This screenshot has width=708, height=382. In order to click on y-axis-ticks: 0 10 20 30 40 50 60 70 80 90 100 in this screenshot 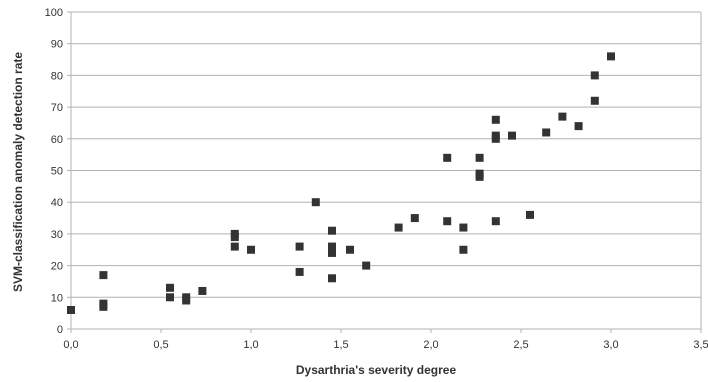, I will do `click(58, 171)`.